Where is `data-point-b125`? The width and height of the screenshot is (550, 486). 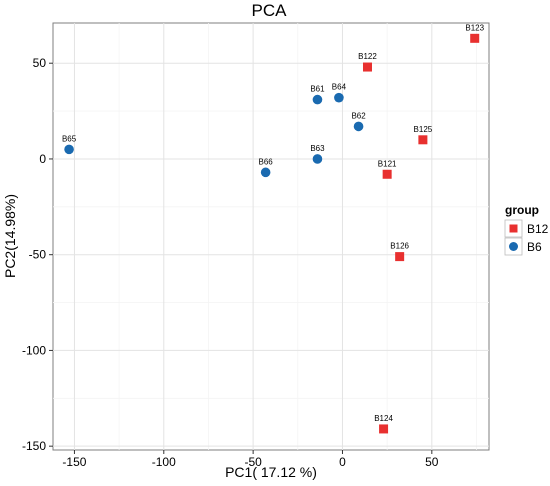
data-point-b125 is located at coordinates (423, 140).